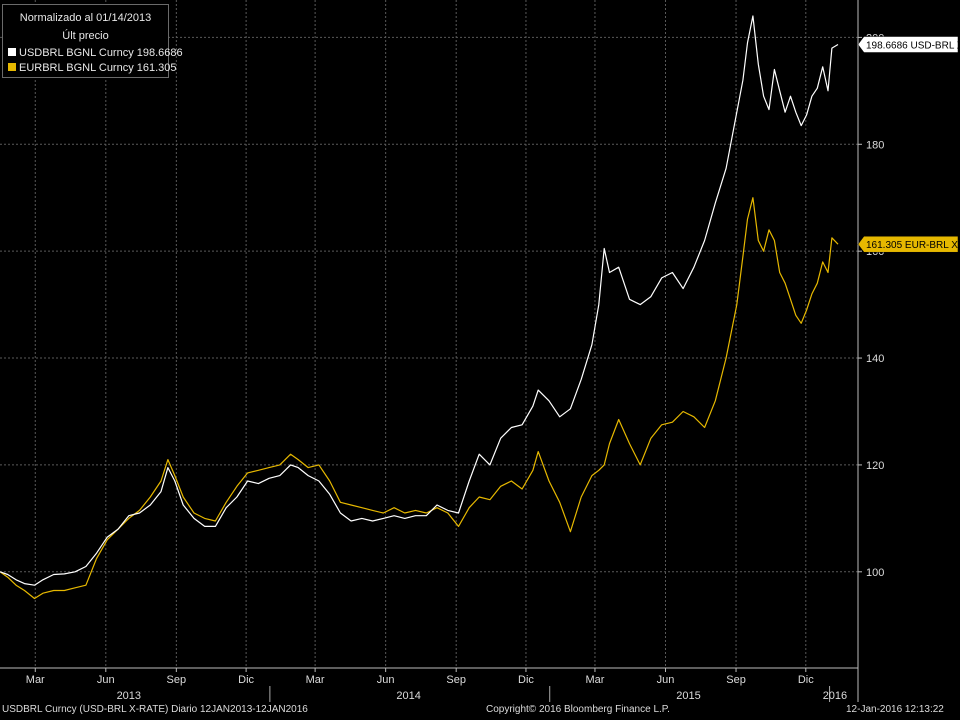  Describe the element at coordinates (85, 36) in the screenshot. I see `legend-subtitle: Últ precio` at that location.